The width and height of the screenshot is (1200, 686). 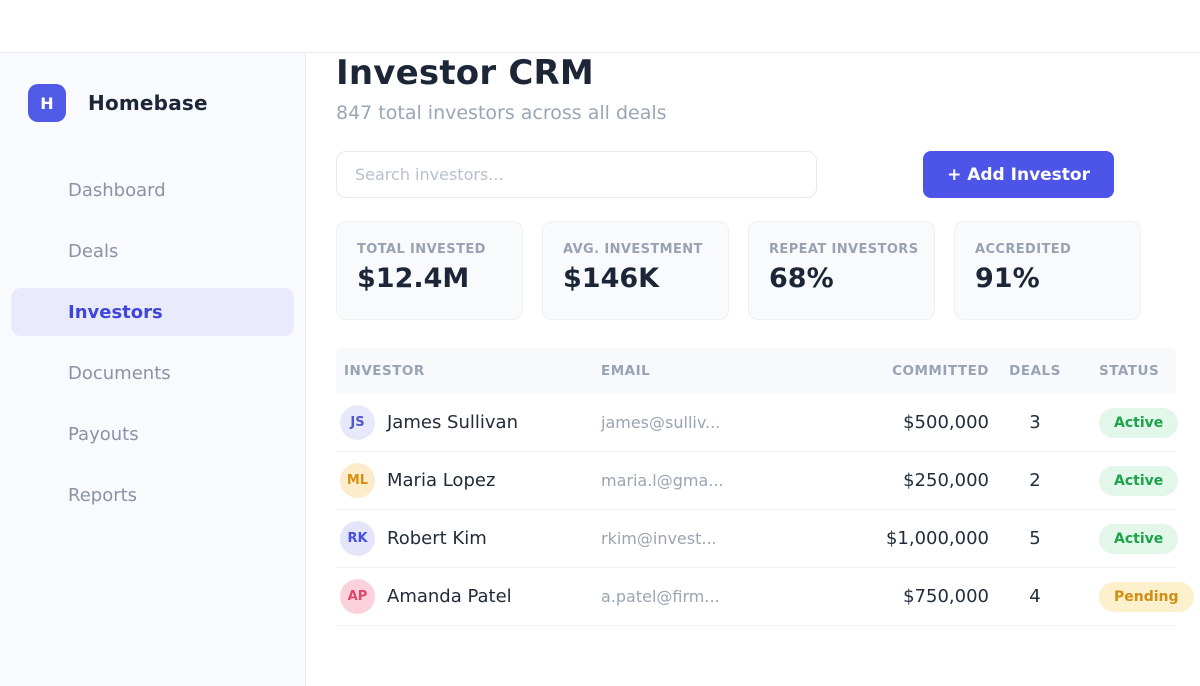 What do you see at coordinates (103, 495) in the screenshot?
I see `sidebar-item-reports: Reports` at bounding box center [103, 495].